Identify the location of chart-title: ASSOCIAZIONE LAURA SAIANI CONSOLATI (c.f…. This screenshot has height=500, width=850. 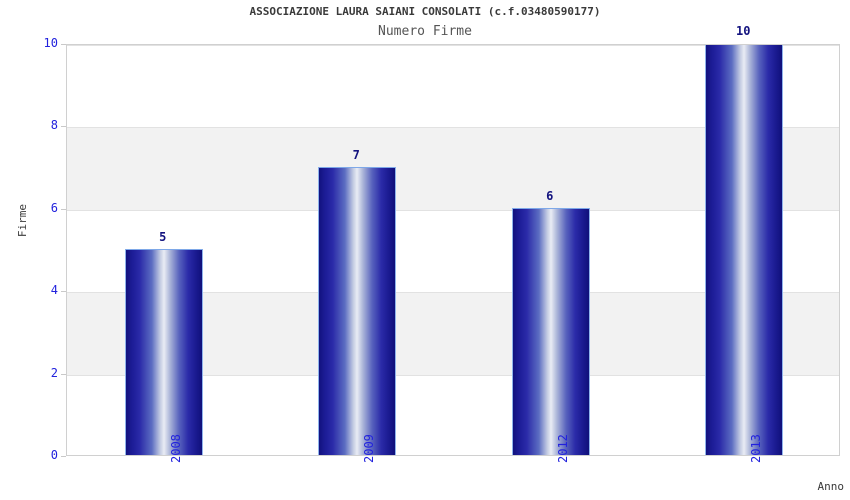
(425, 11).